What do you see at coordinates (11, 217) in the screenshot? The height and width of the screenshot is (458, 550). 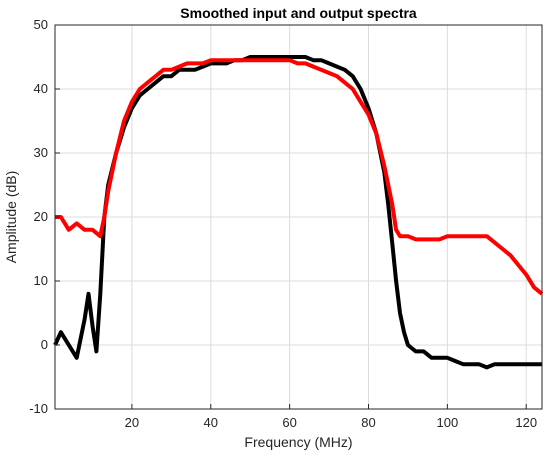 I see `y-axis-label: Amplitude (dB)` at bounding box center [11, 217].